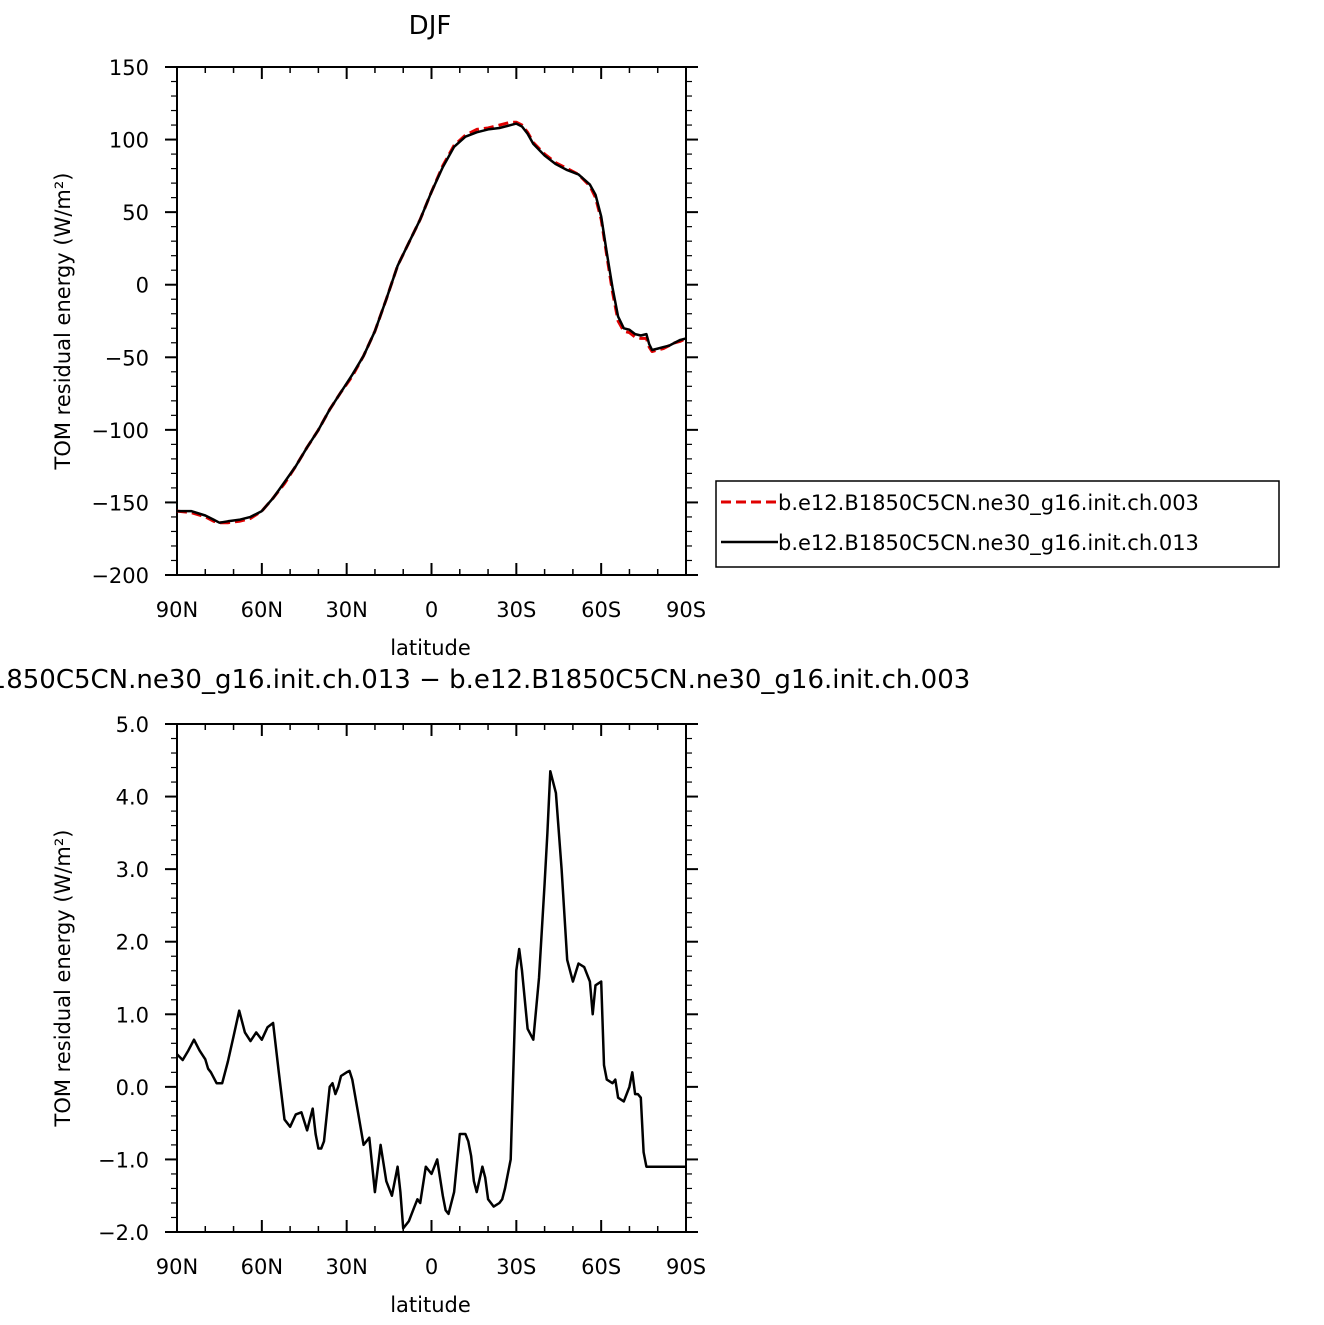 This screenshot has height=1325, width=1324. I want to click on y-tick-label: 5.0, so click(132, 725).